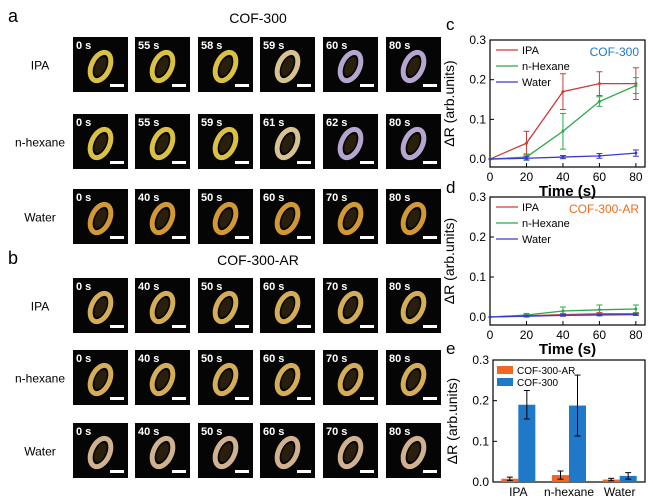  What do you see at coordinates (449, 103) in the screenshot?
I see `y-axis-label: ΔR (arb.units)` at bounding box center [449, 103].